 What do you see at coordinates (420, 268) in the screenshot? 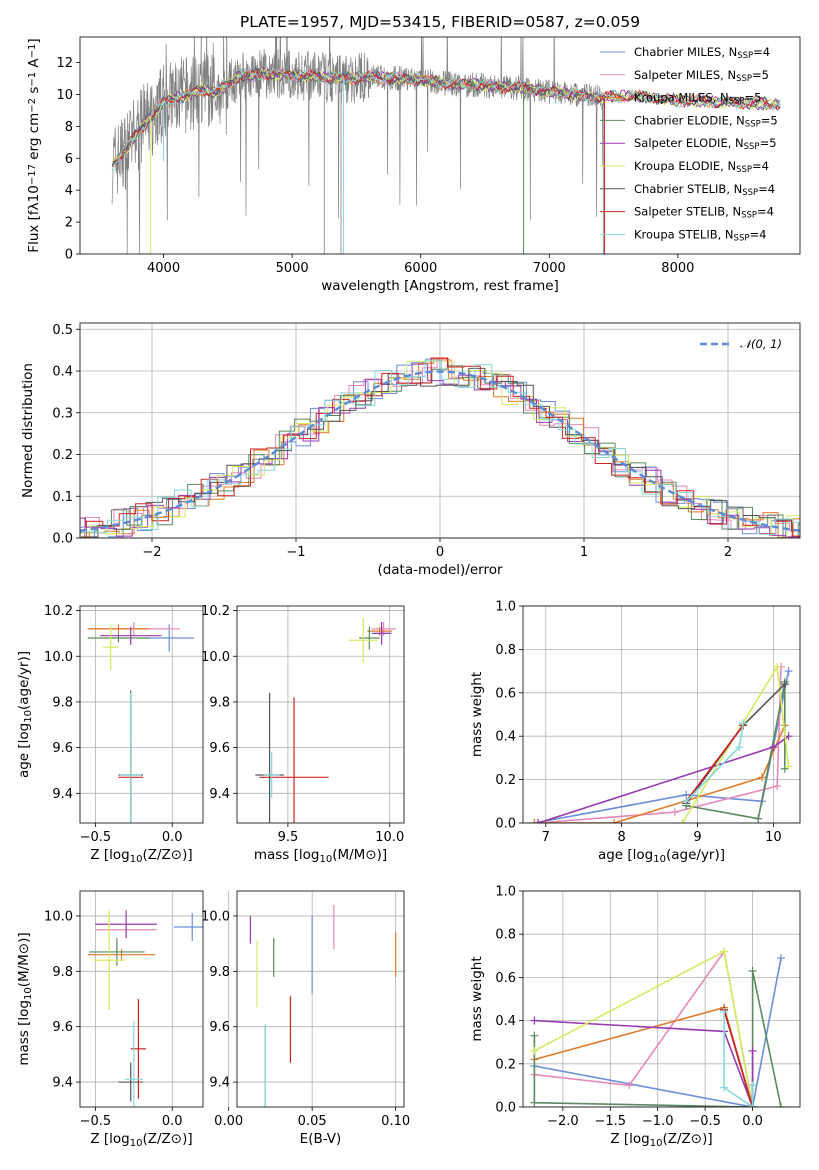
I see `x-tick-label: 6000` at bounding box center [420, 268].